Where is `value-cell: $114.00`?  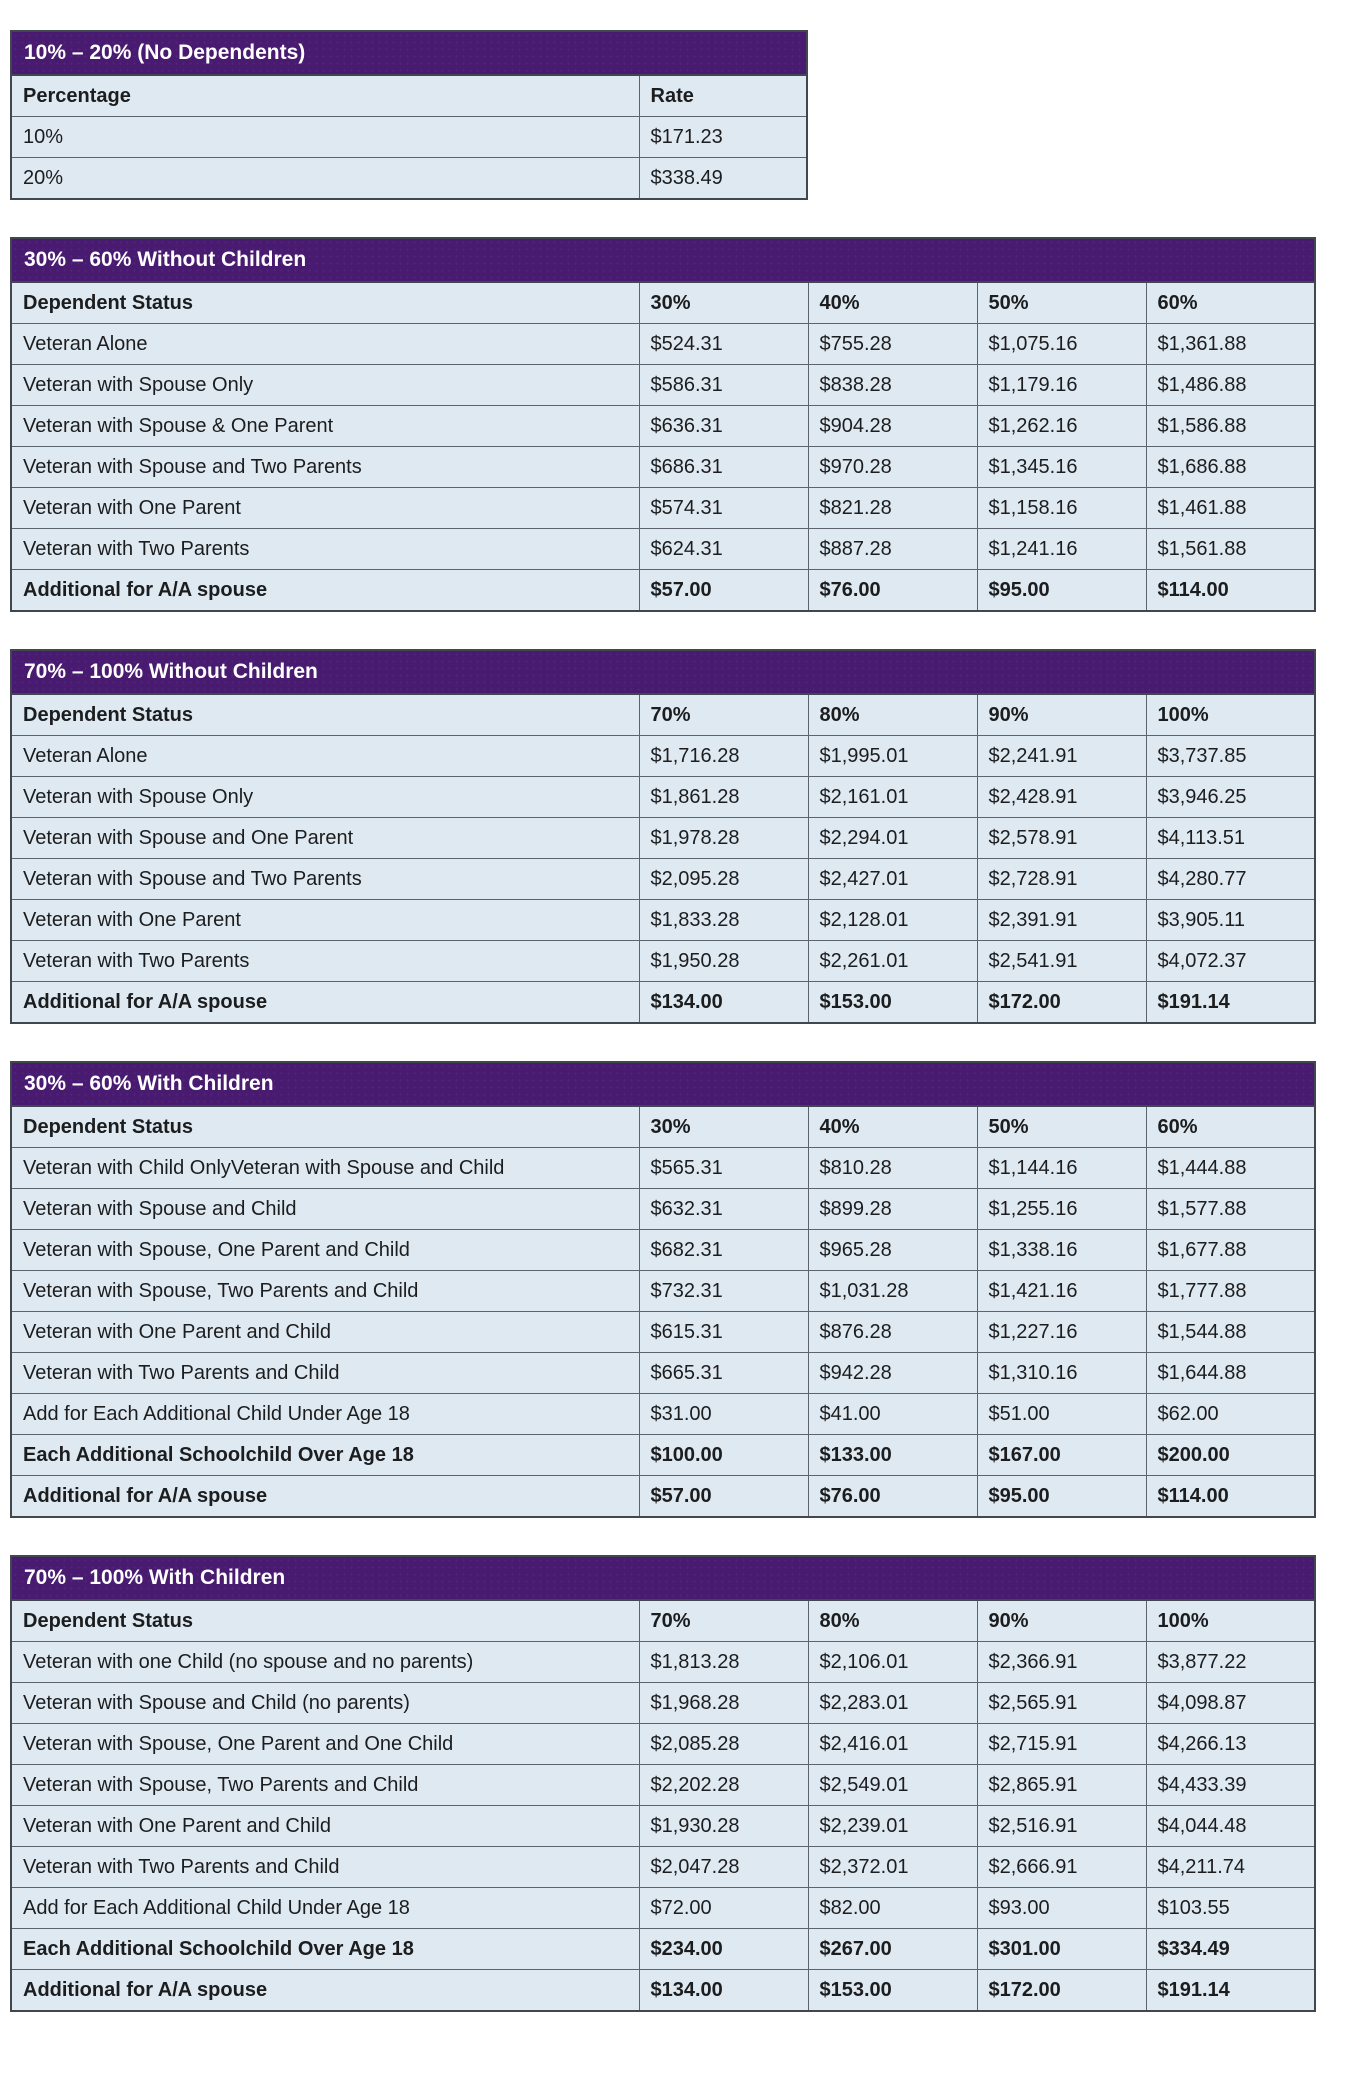
value-cell: $114.00 is located at coordinates (1230, 590).